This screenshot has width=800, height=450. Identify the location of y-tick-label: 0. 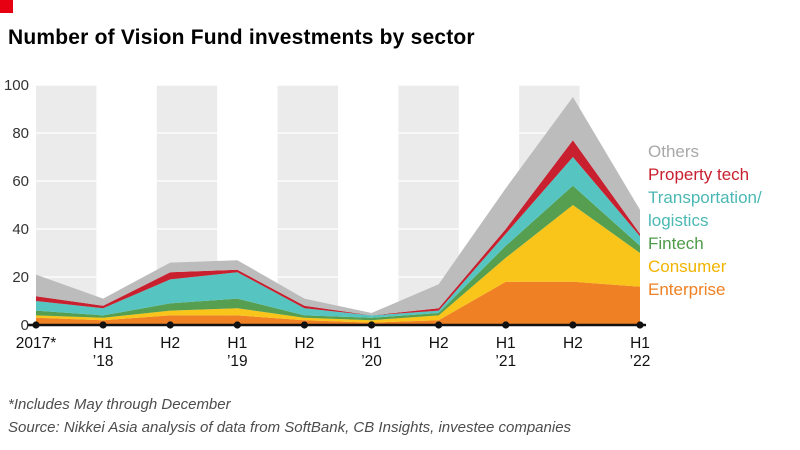
(25, 325).